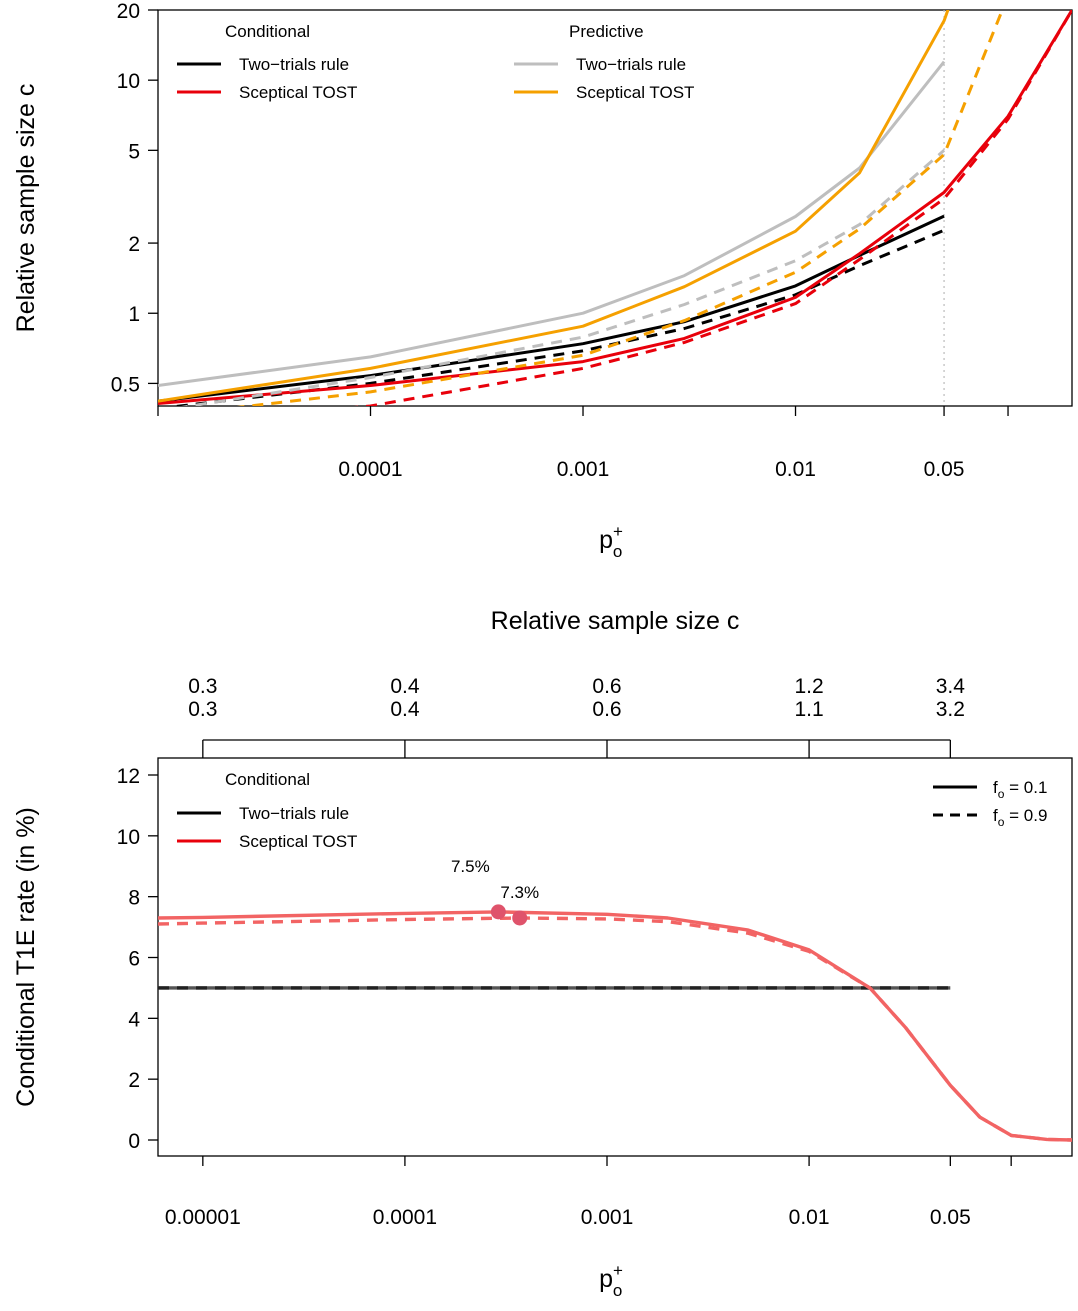 The height and width of the screenshot is (1311, 1078). I want to click on top-tick-label-conditional: 0.3, so click(202, 686).